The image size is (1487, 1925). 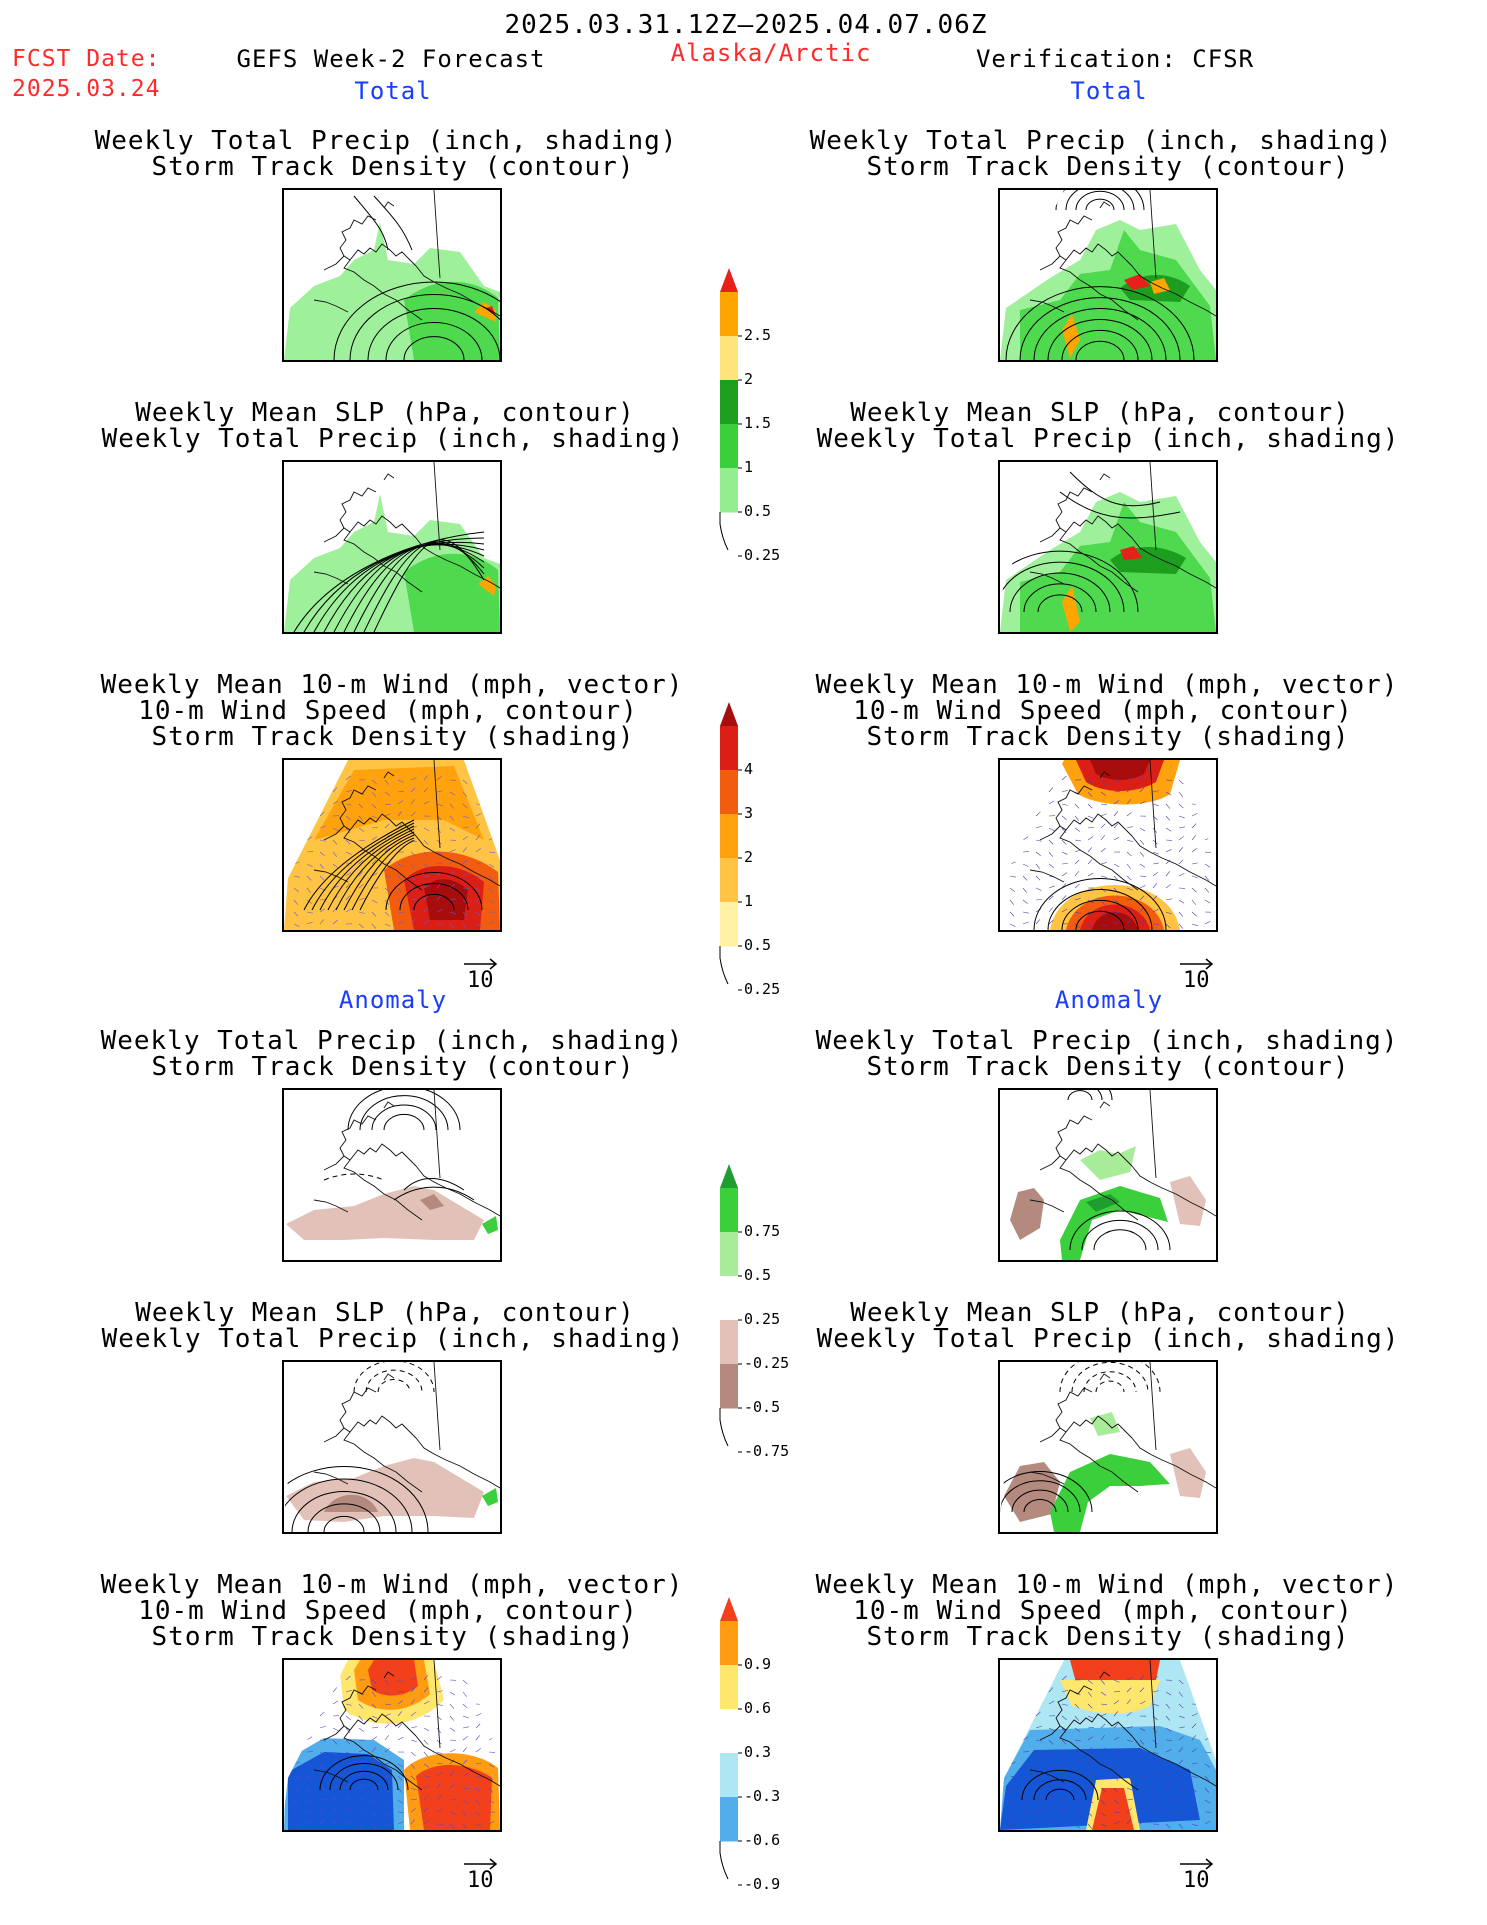 I want to click on colorbar-tick-label: 1, so click(x=749, y=467).